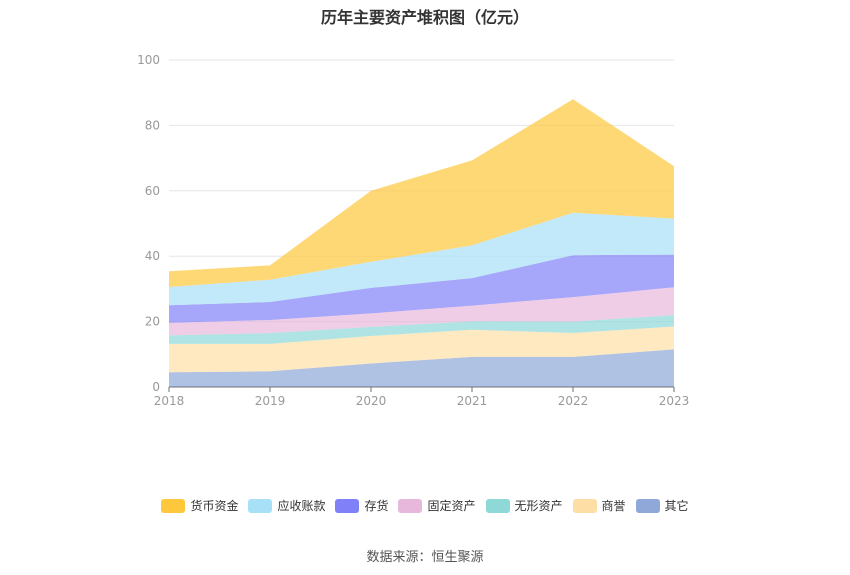 The width and height of the screenshot is (850, 575). I want to click on area-应收账款, so click(421, 259).